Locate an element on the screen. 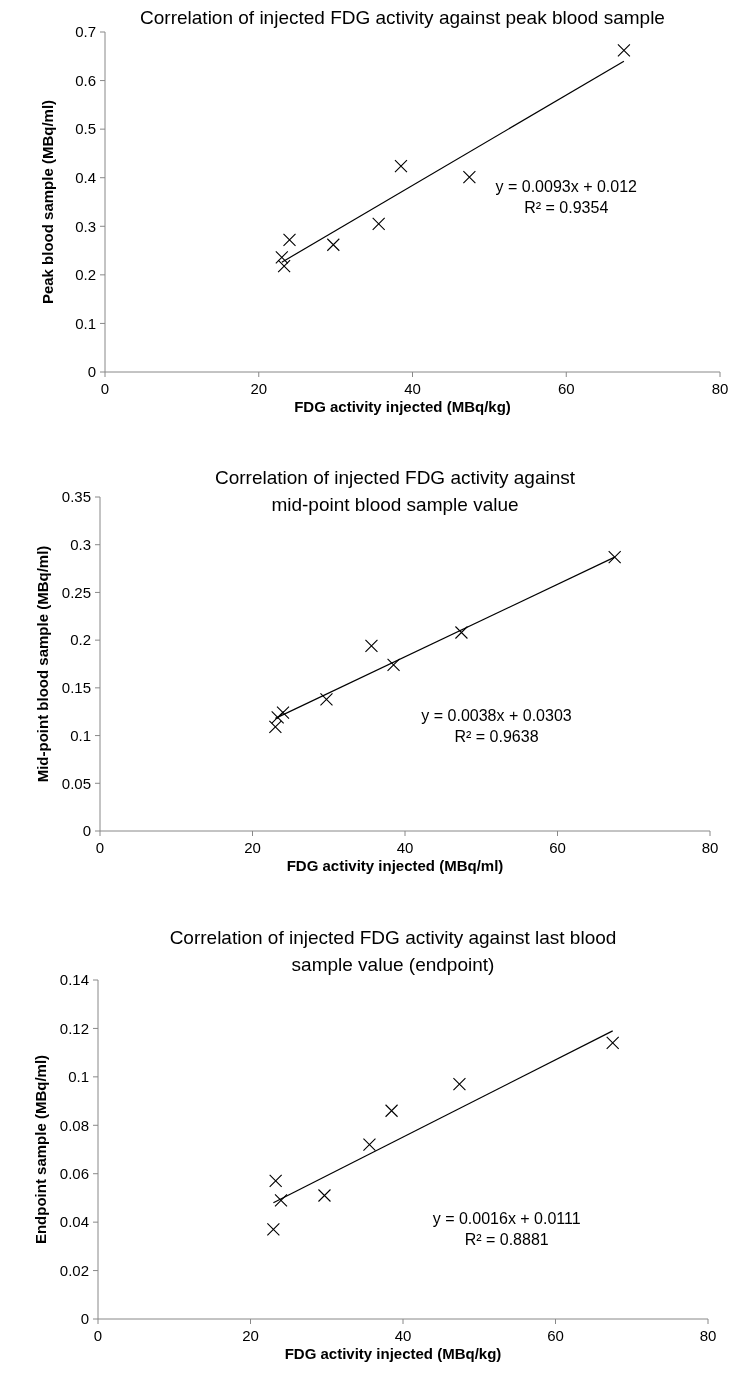  x-axis-title: FDG activity injected (MBq/ml) is located at coordinates (395, 865).